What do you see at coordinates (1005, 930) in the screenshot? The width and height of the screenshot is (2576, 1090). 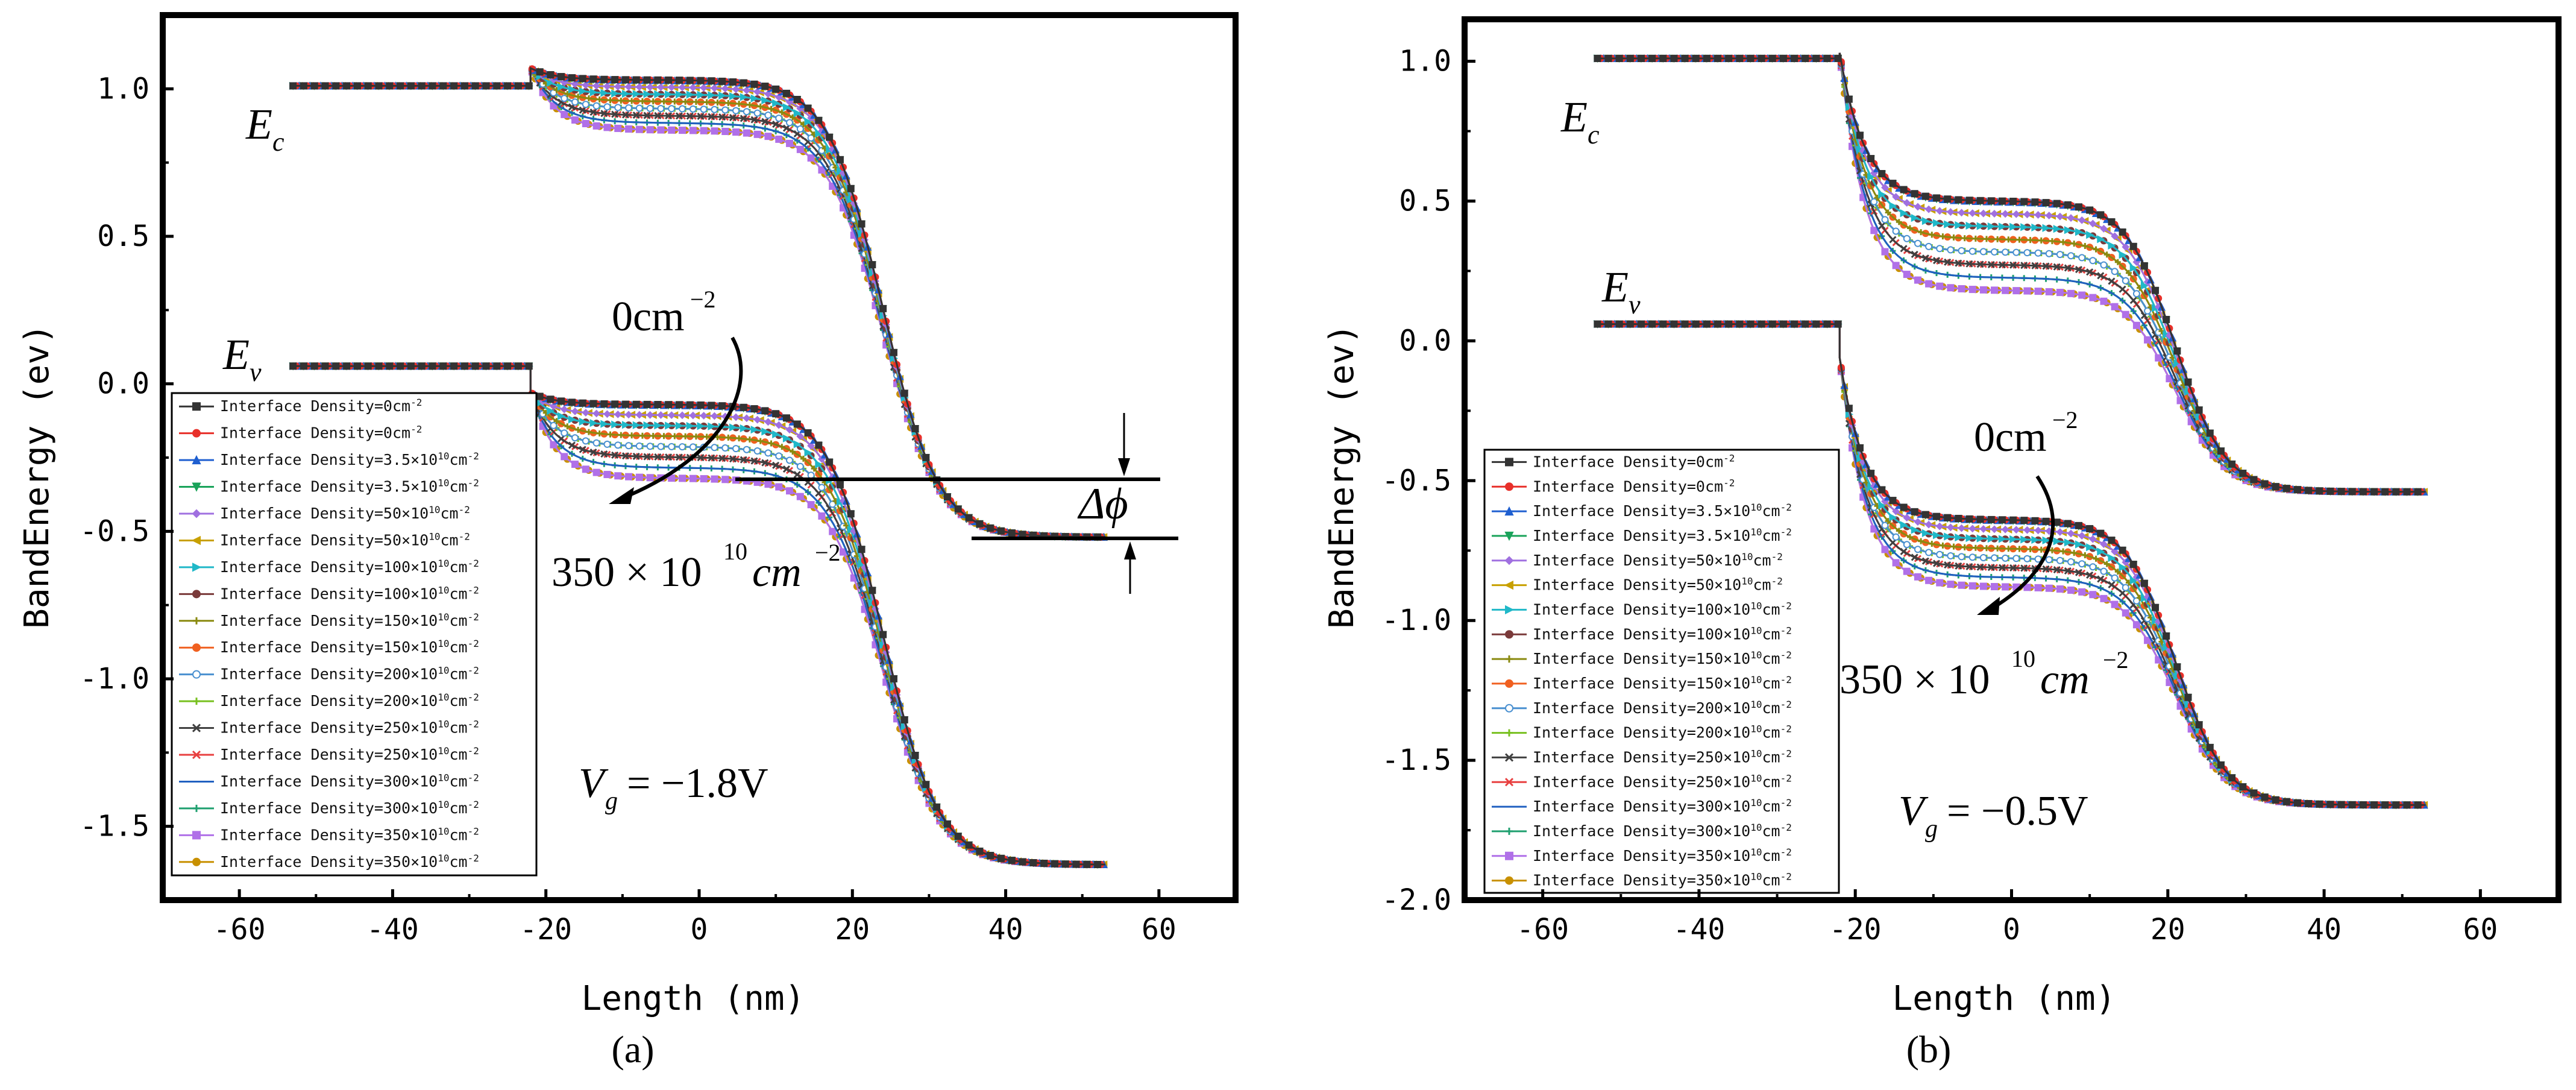 I see `panel-a-xtick-label: 40` at bounding box center [1005, 930].